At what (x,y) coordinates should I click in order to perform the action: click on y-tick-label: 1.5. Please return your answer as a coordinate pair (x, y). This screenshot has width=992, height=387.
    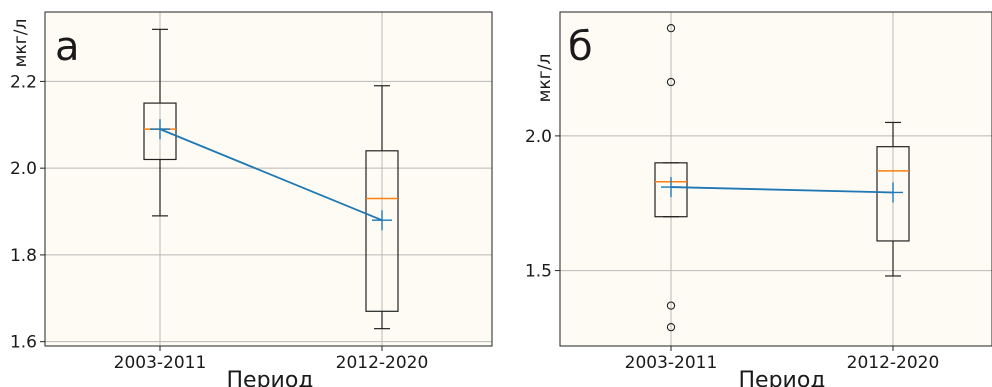
    Looking at the image, I should click on (538, 272).